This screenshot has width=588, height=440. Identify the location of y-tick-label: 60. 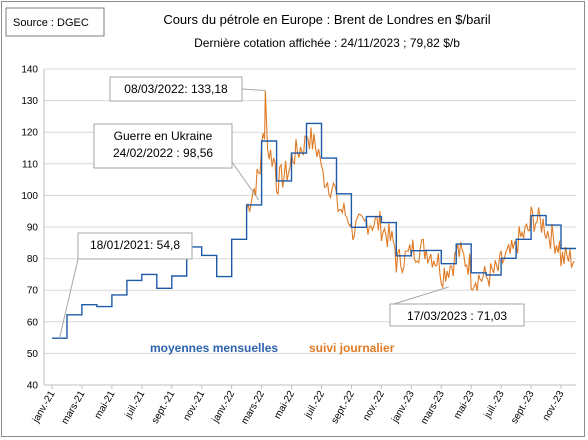
(33, 322).